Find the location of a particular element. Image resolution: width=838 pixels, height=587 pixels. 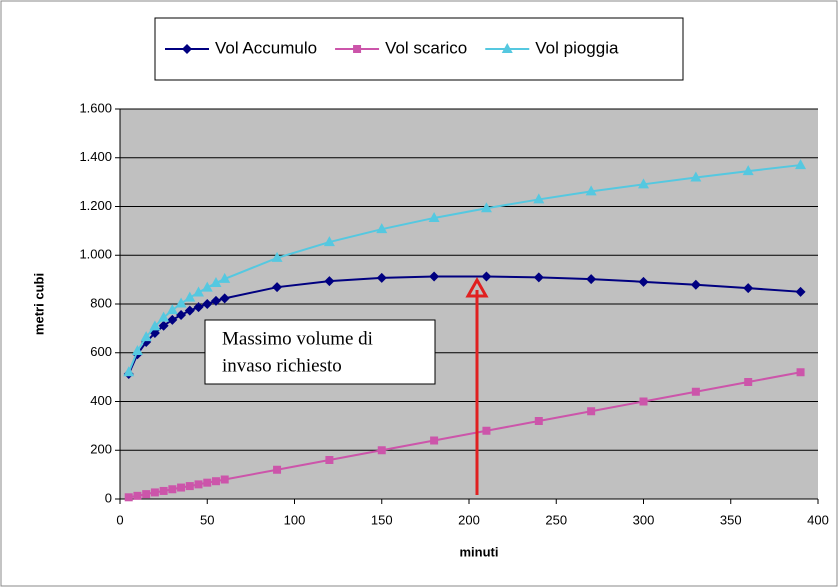

x-axis-label: minuti is located at coordinates (479, 551).